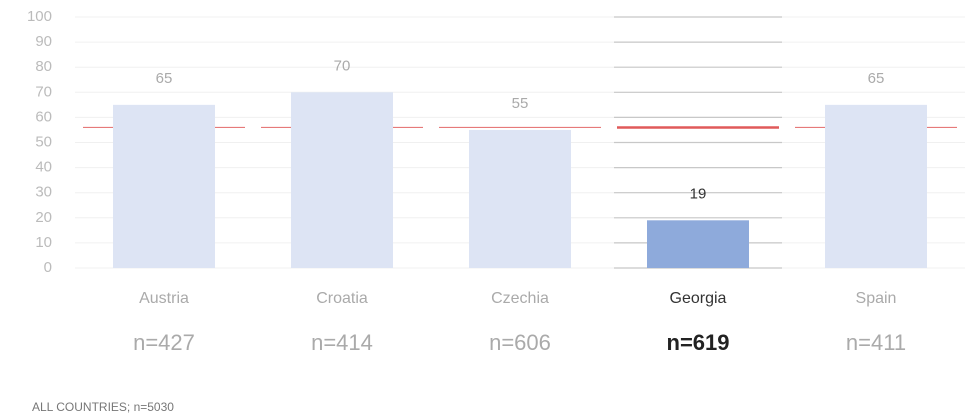 The image size is (965, 419). I want to click on y-tick-label: 30, so click(43, 192).